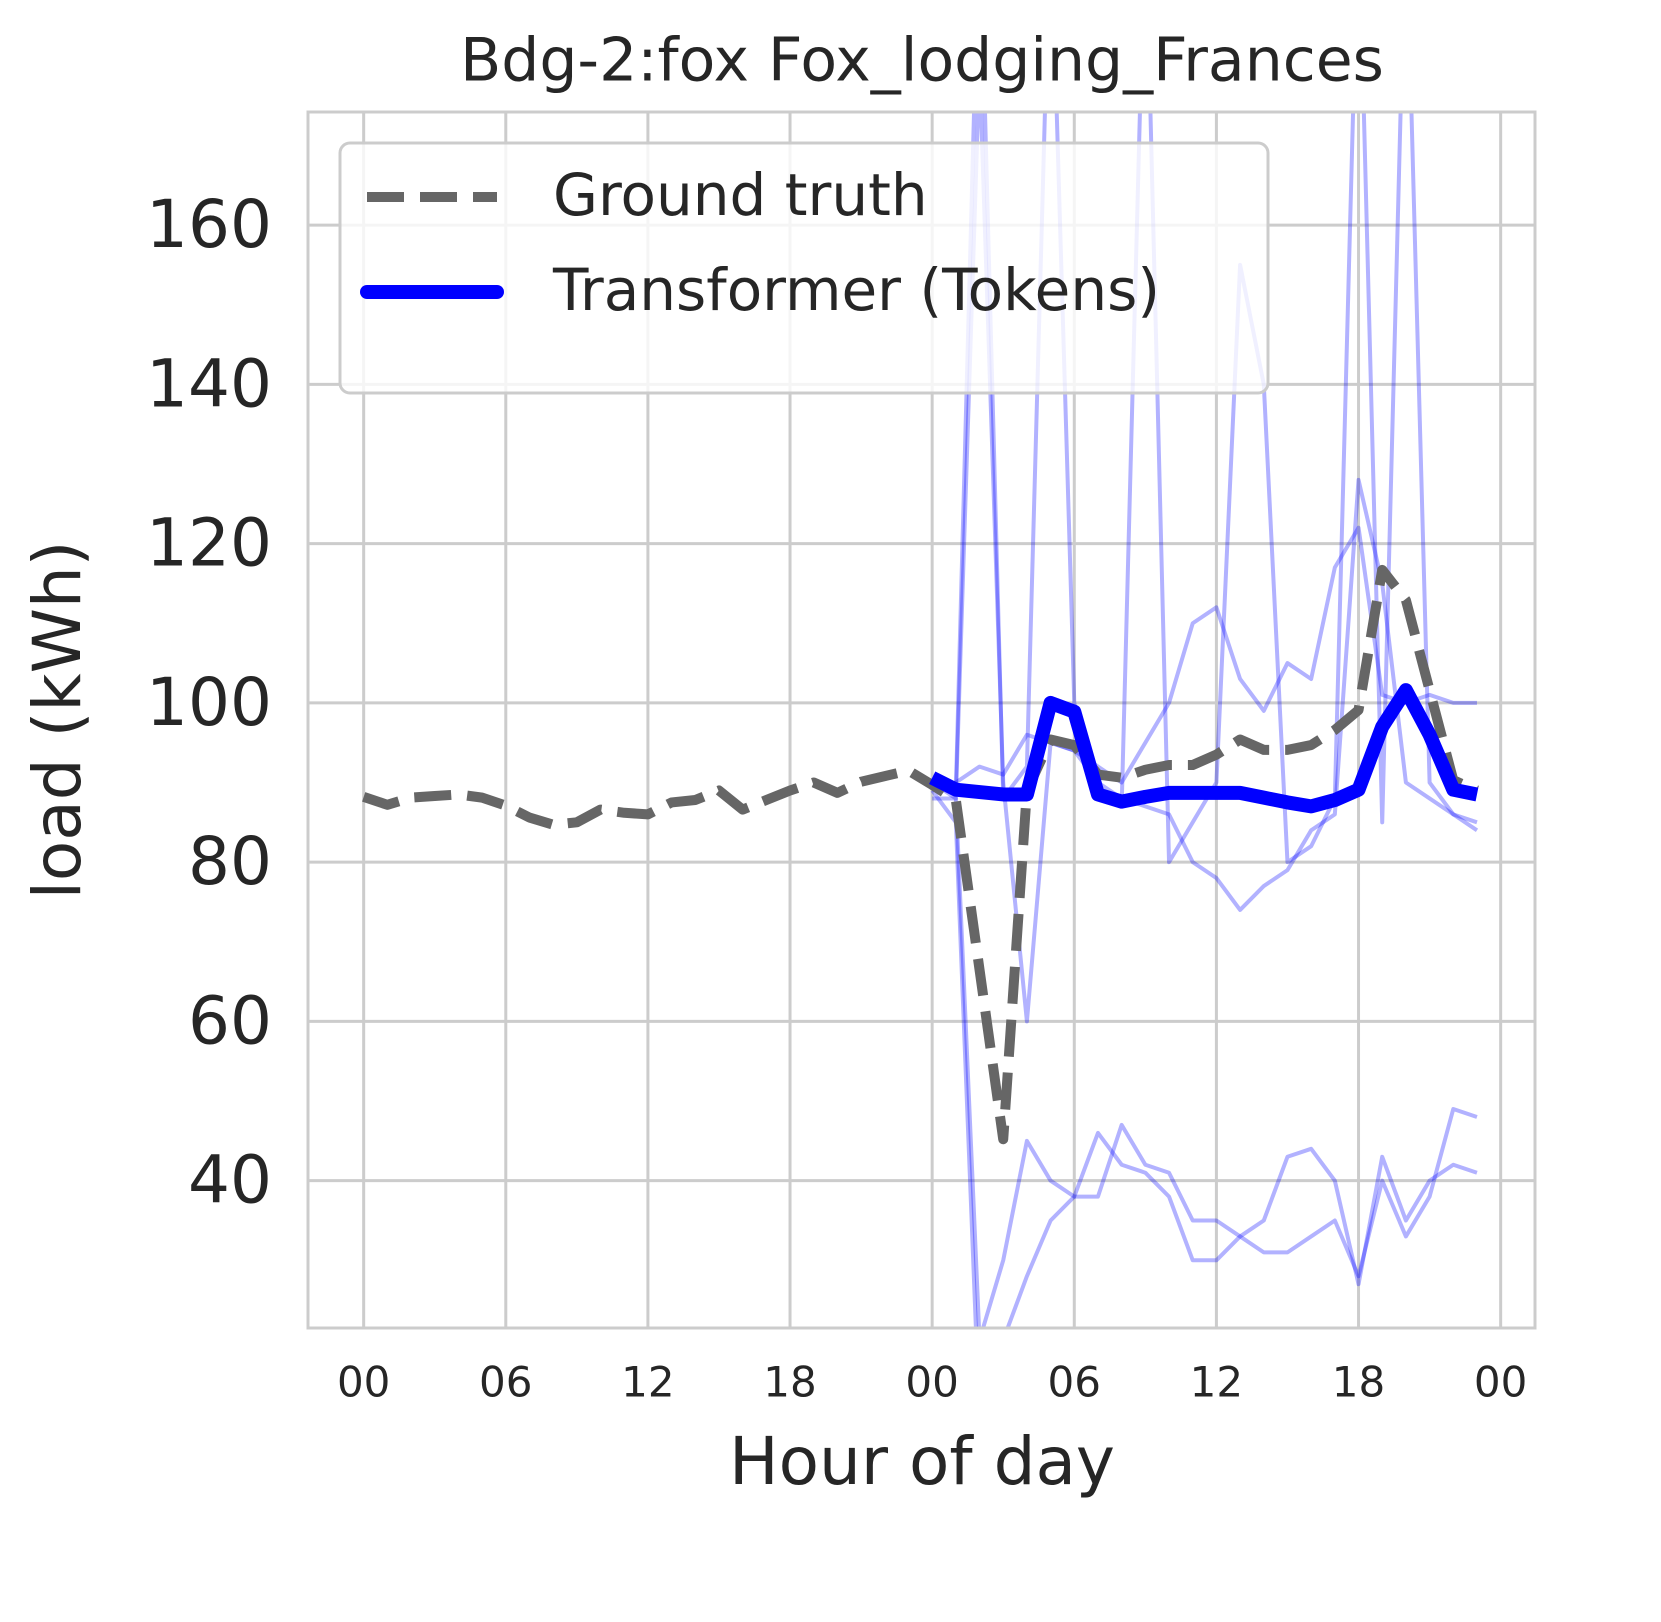 This screenshot has width=1661, height=1622. What do you see at coordinates (209, 702) in the screenshot?
I see `y-tick-label: 100` at bounding box center [209, 702].